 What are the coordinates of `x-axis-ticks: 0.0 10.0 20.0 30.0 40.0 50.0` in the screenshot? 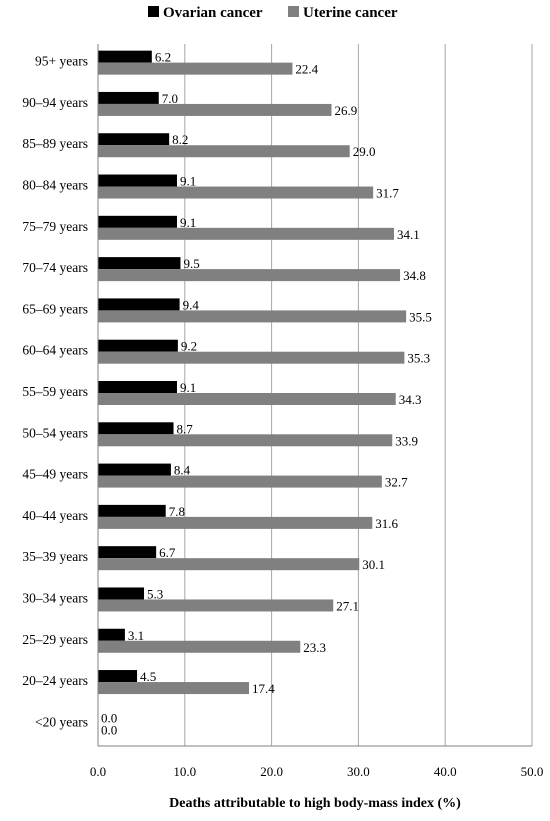 It's located at (317, 771).